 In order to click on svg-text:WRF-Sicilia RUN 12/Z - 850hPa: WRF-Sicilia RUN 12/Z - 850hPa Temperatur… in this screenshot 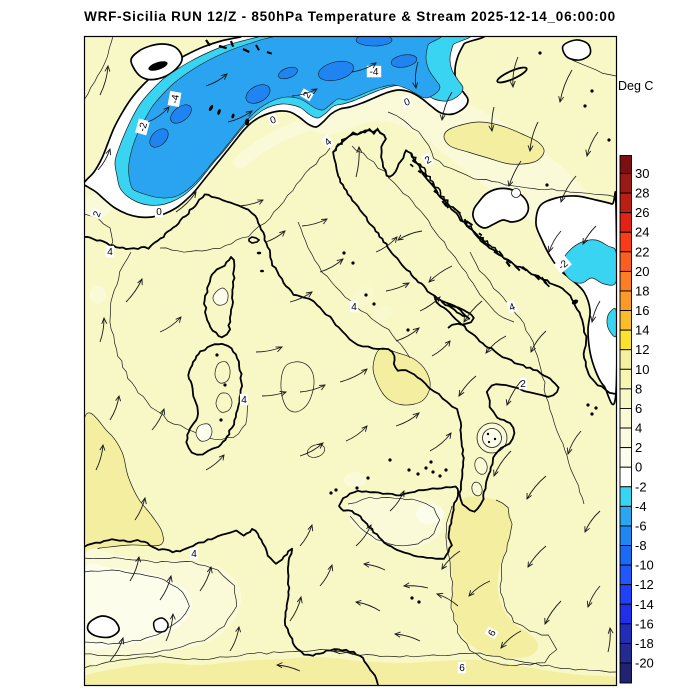, I will do `click(350, 16)`.